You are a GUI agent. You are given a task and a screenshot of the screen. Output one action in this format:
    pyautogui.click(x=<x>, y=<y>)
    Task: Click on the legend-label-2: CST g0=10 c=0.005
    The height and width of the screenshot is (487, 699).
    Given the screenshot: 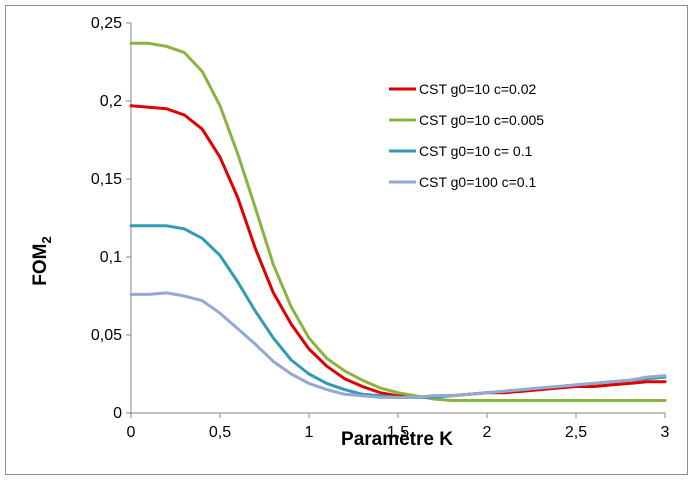 What is the action you would take?
    pyautogui.click(x=481, y=120)
    